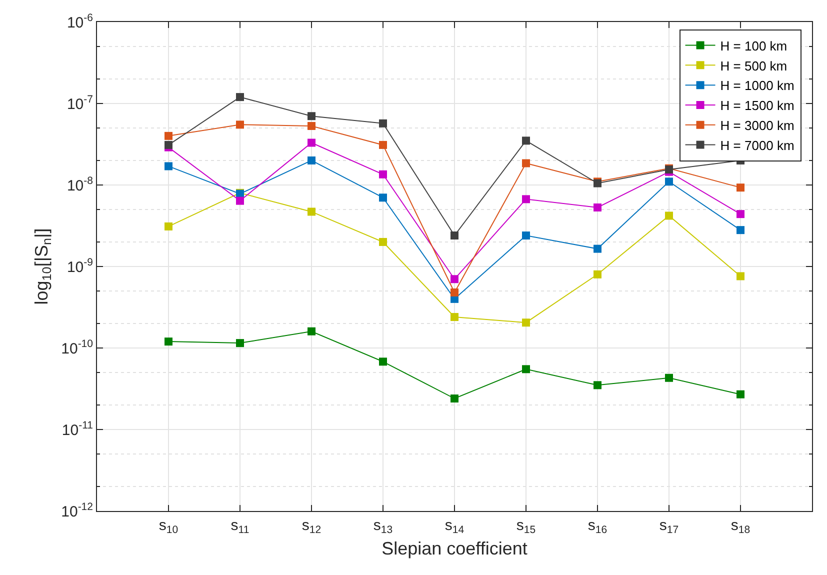 The image size is (827, 575). I want to click on legend-label: H = 100 km, so click(754, 46).